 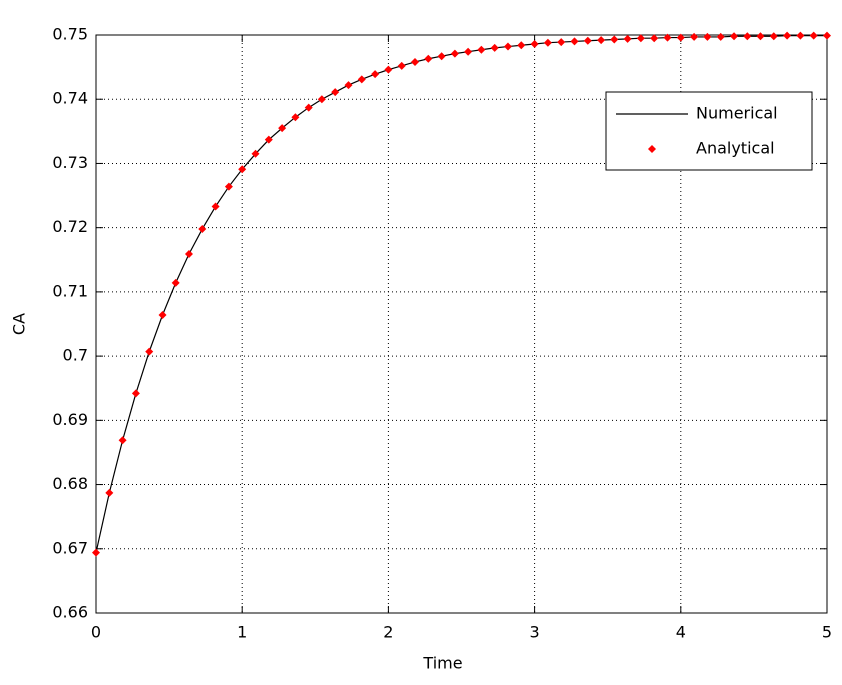 What do you see at coordinates (242, 632) in the screenshot?
I see `x-tick-label: 1` at bounding box center [242, 632].